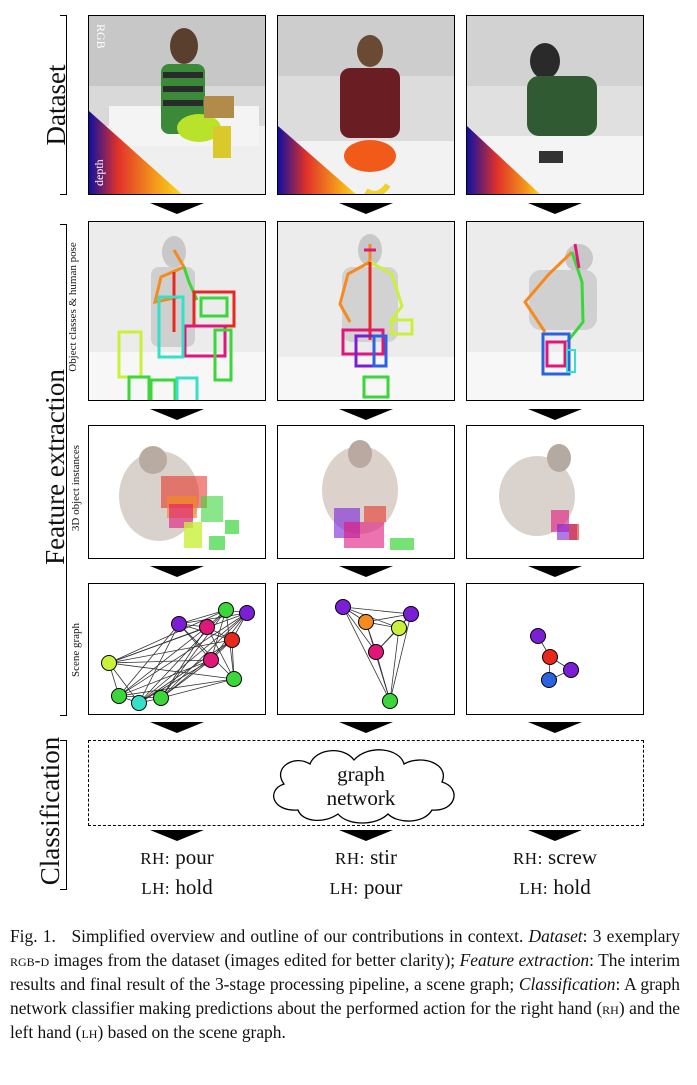 The height and width of the screenshot is (1085, 697). Describe the element at coordinates (361, 774) in the screenshot. I see `classifier-label-line1: graph` at that location.